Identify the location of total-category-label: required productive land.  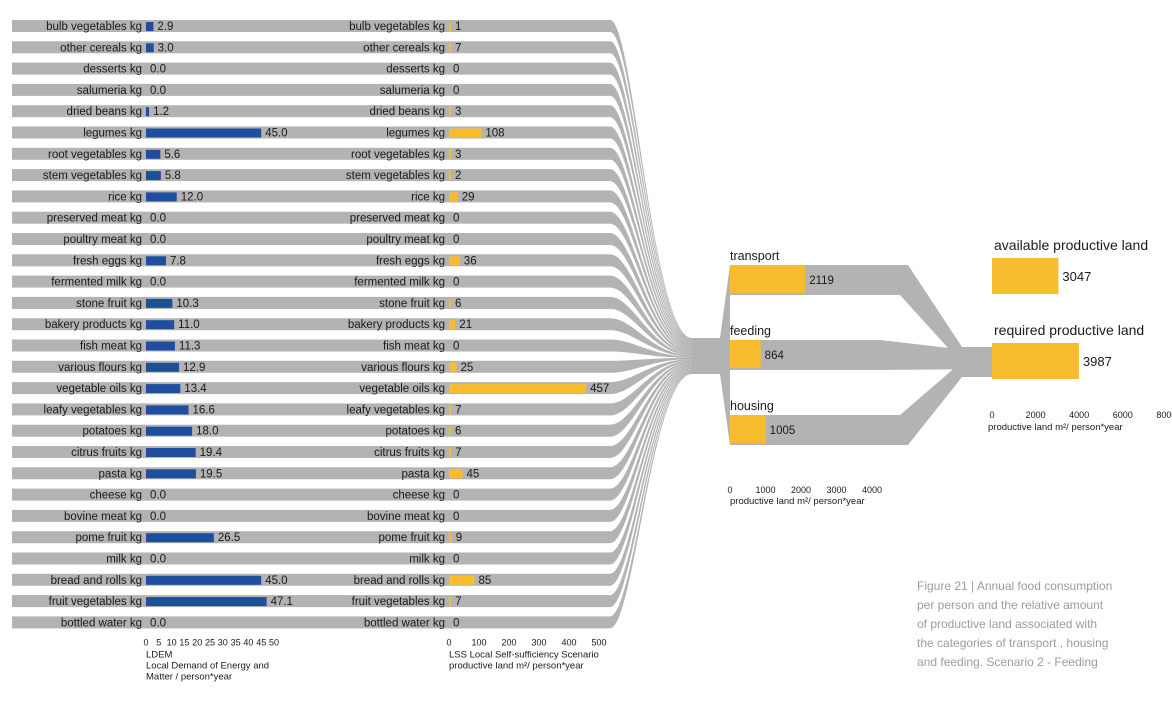
(1069, 330).